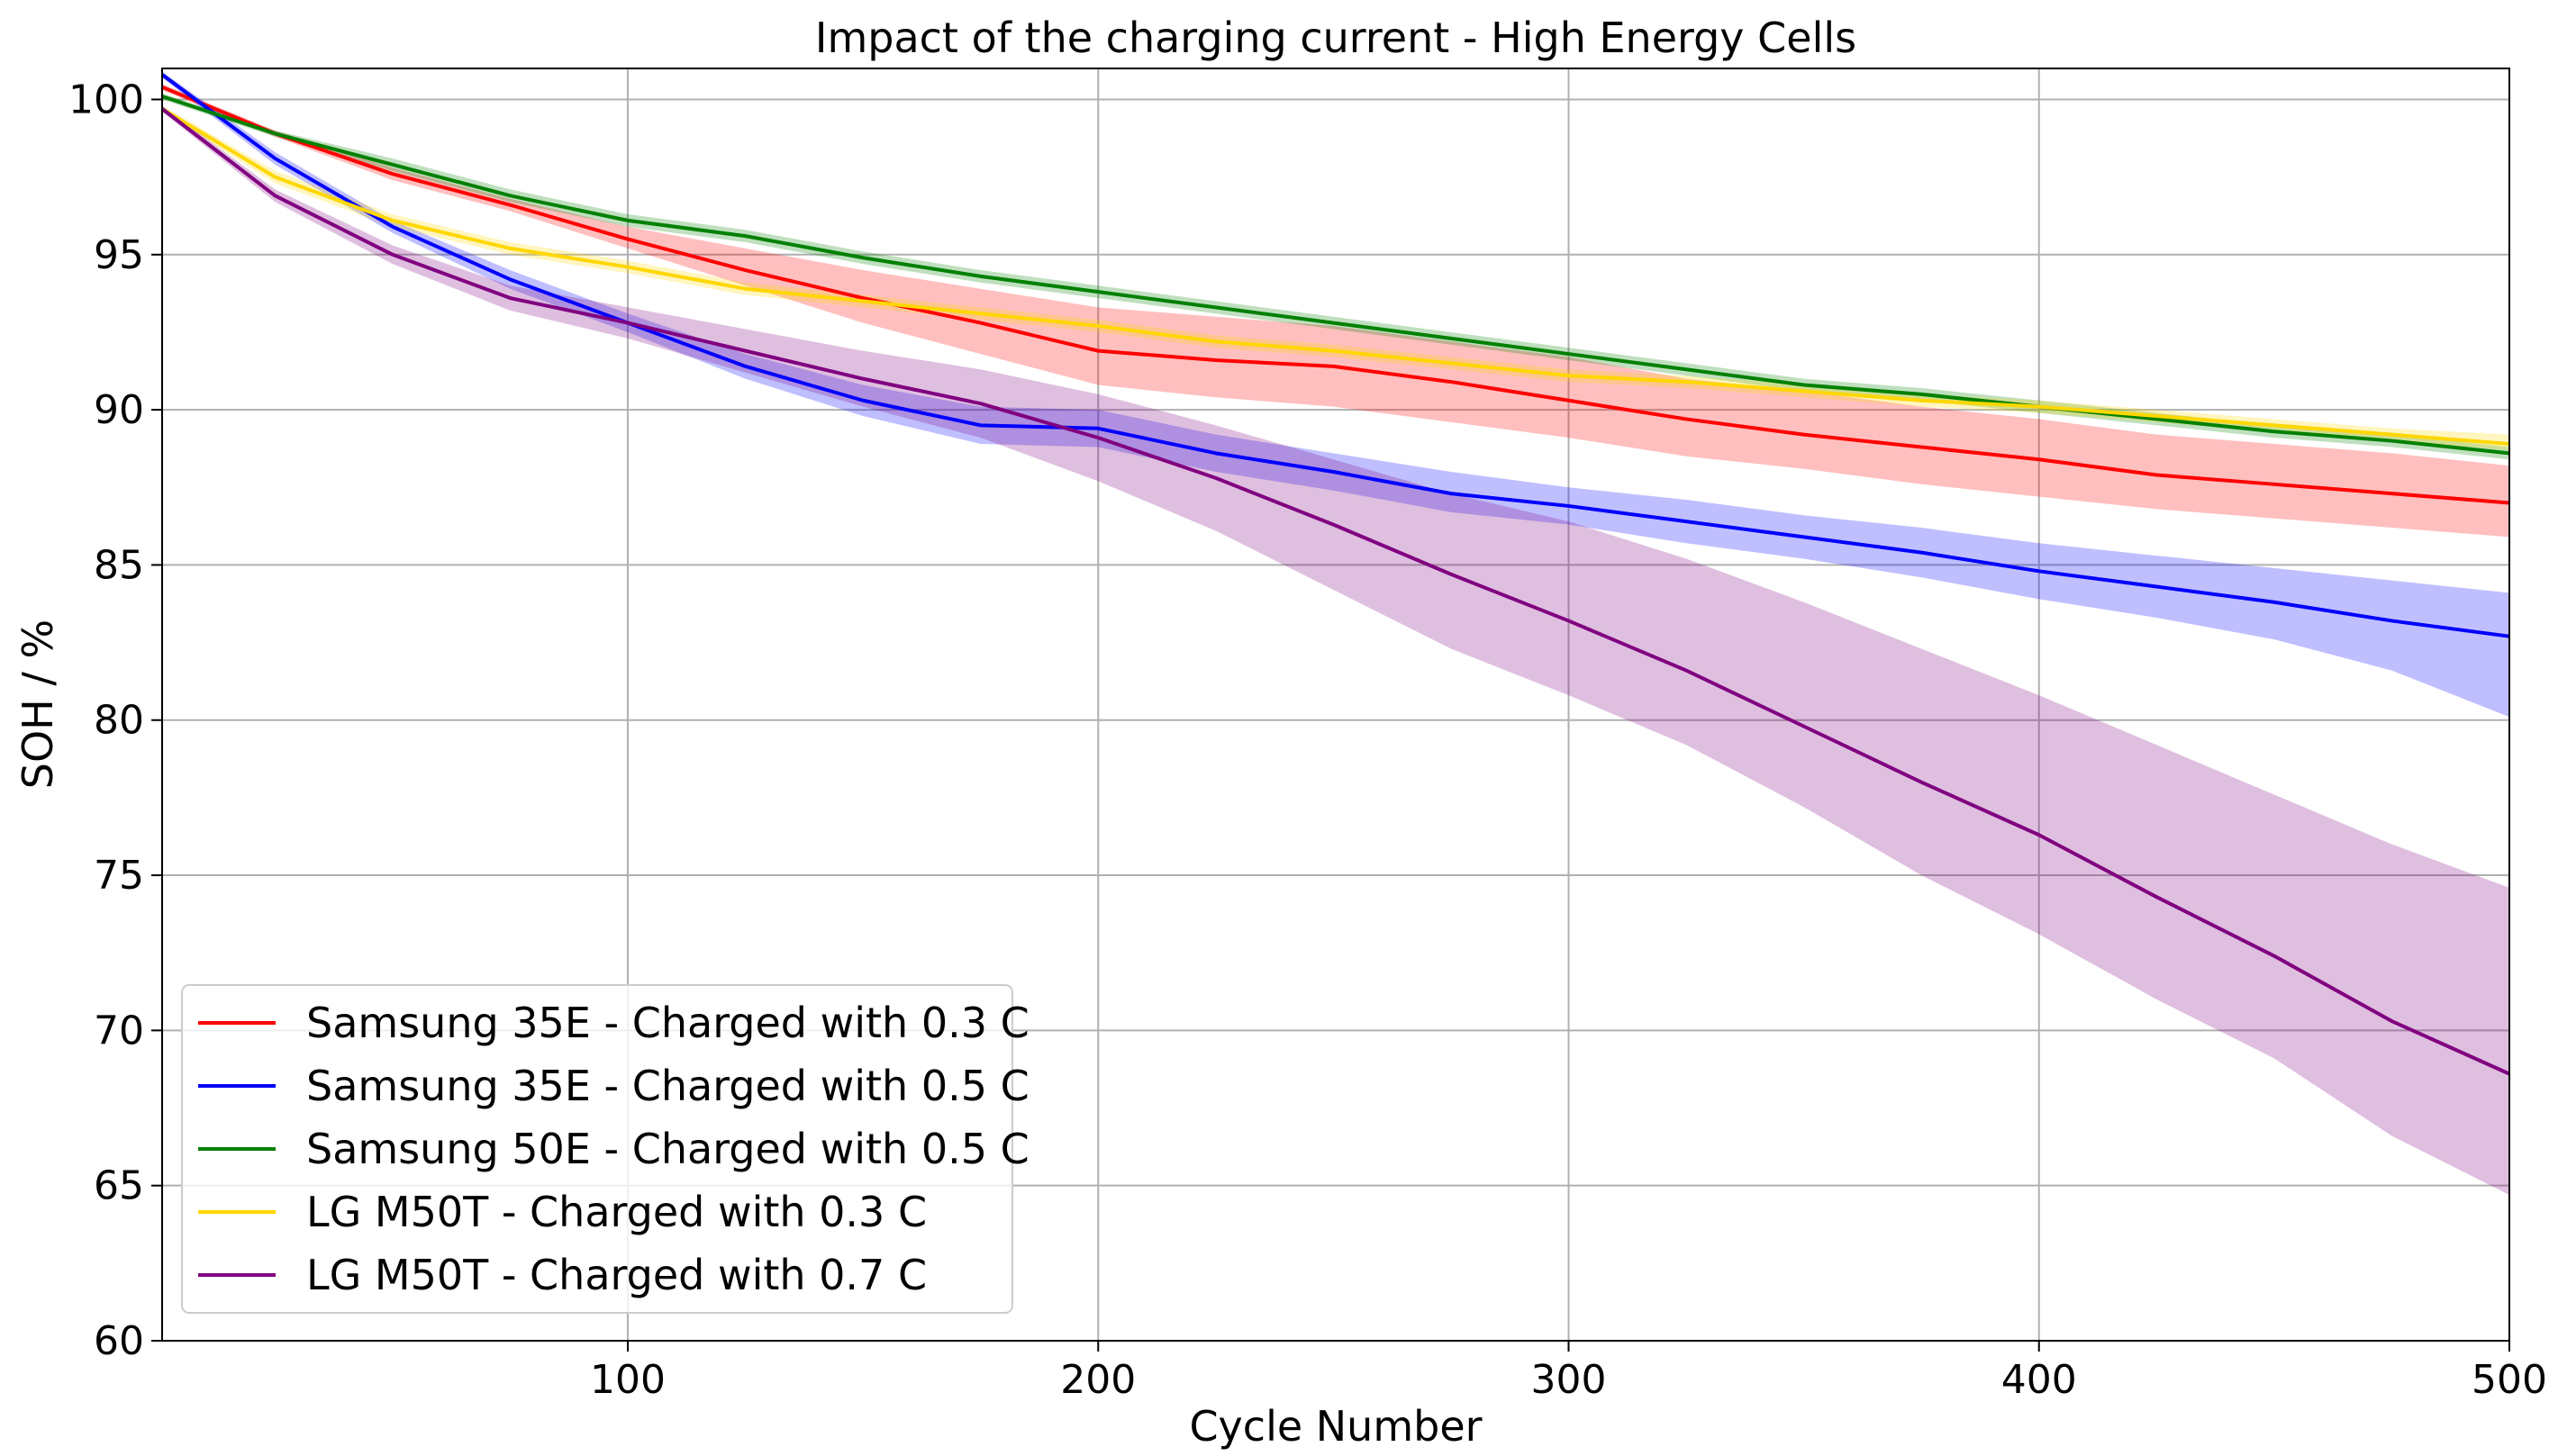 The image size is (2558, 1456). What do you see at coordinates (119, 1341) in the screenshot?
I see `y-tick-label: 60` at bounding box center [119, 1341].